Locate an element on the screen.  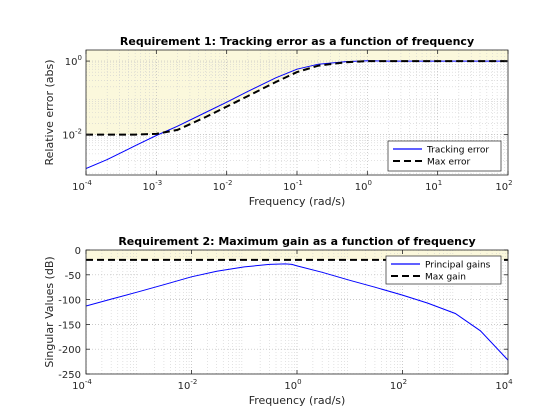
y-axis-label: Relative error (abs) is located at coordinates (49, 112).